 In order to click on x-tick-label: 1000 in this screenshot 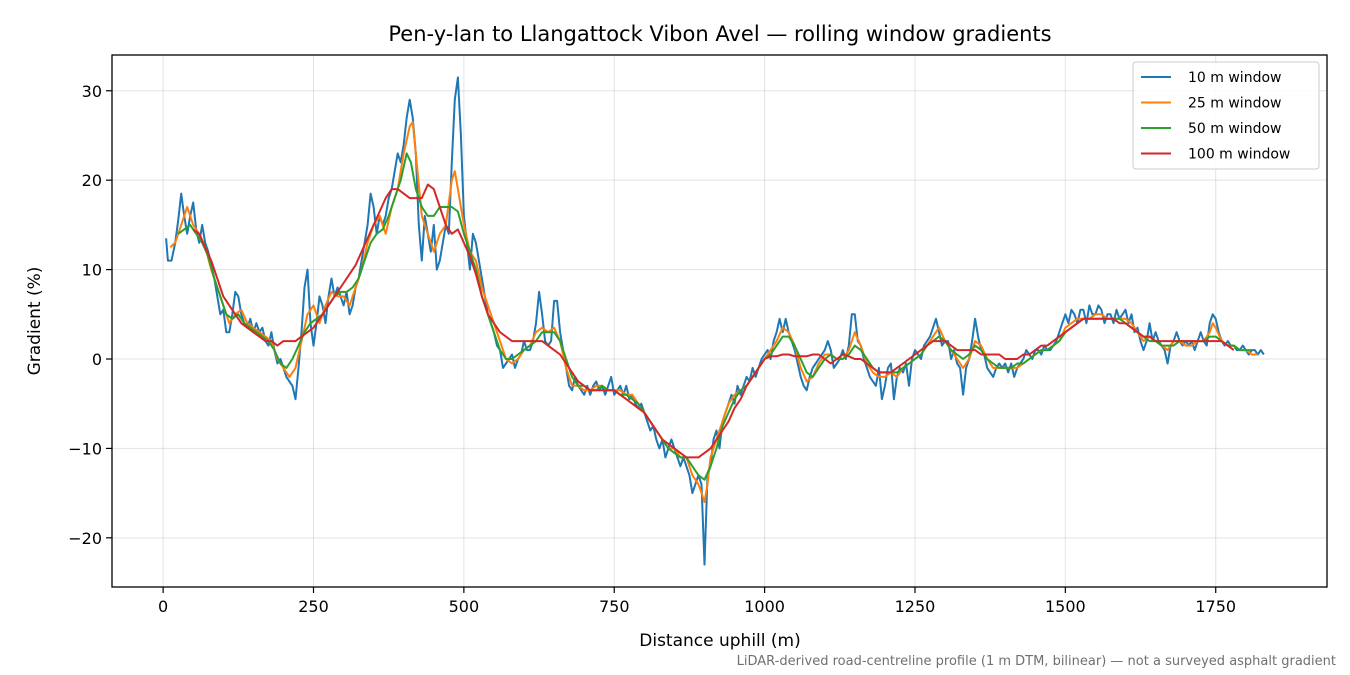, I will do `click(764, 606)`.